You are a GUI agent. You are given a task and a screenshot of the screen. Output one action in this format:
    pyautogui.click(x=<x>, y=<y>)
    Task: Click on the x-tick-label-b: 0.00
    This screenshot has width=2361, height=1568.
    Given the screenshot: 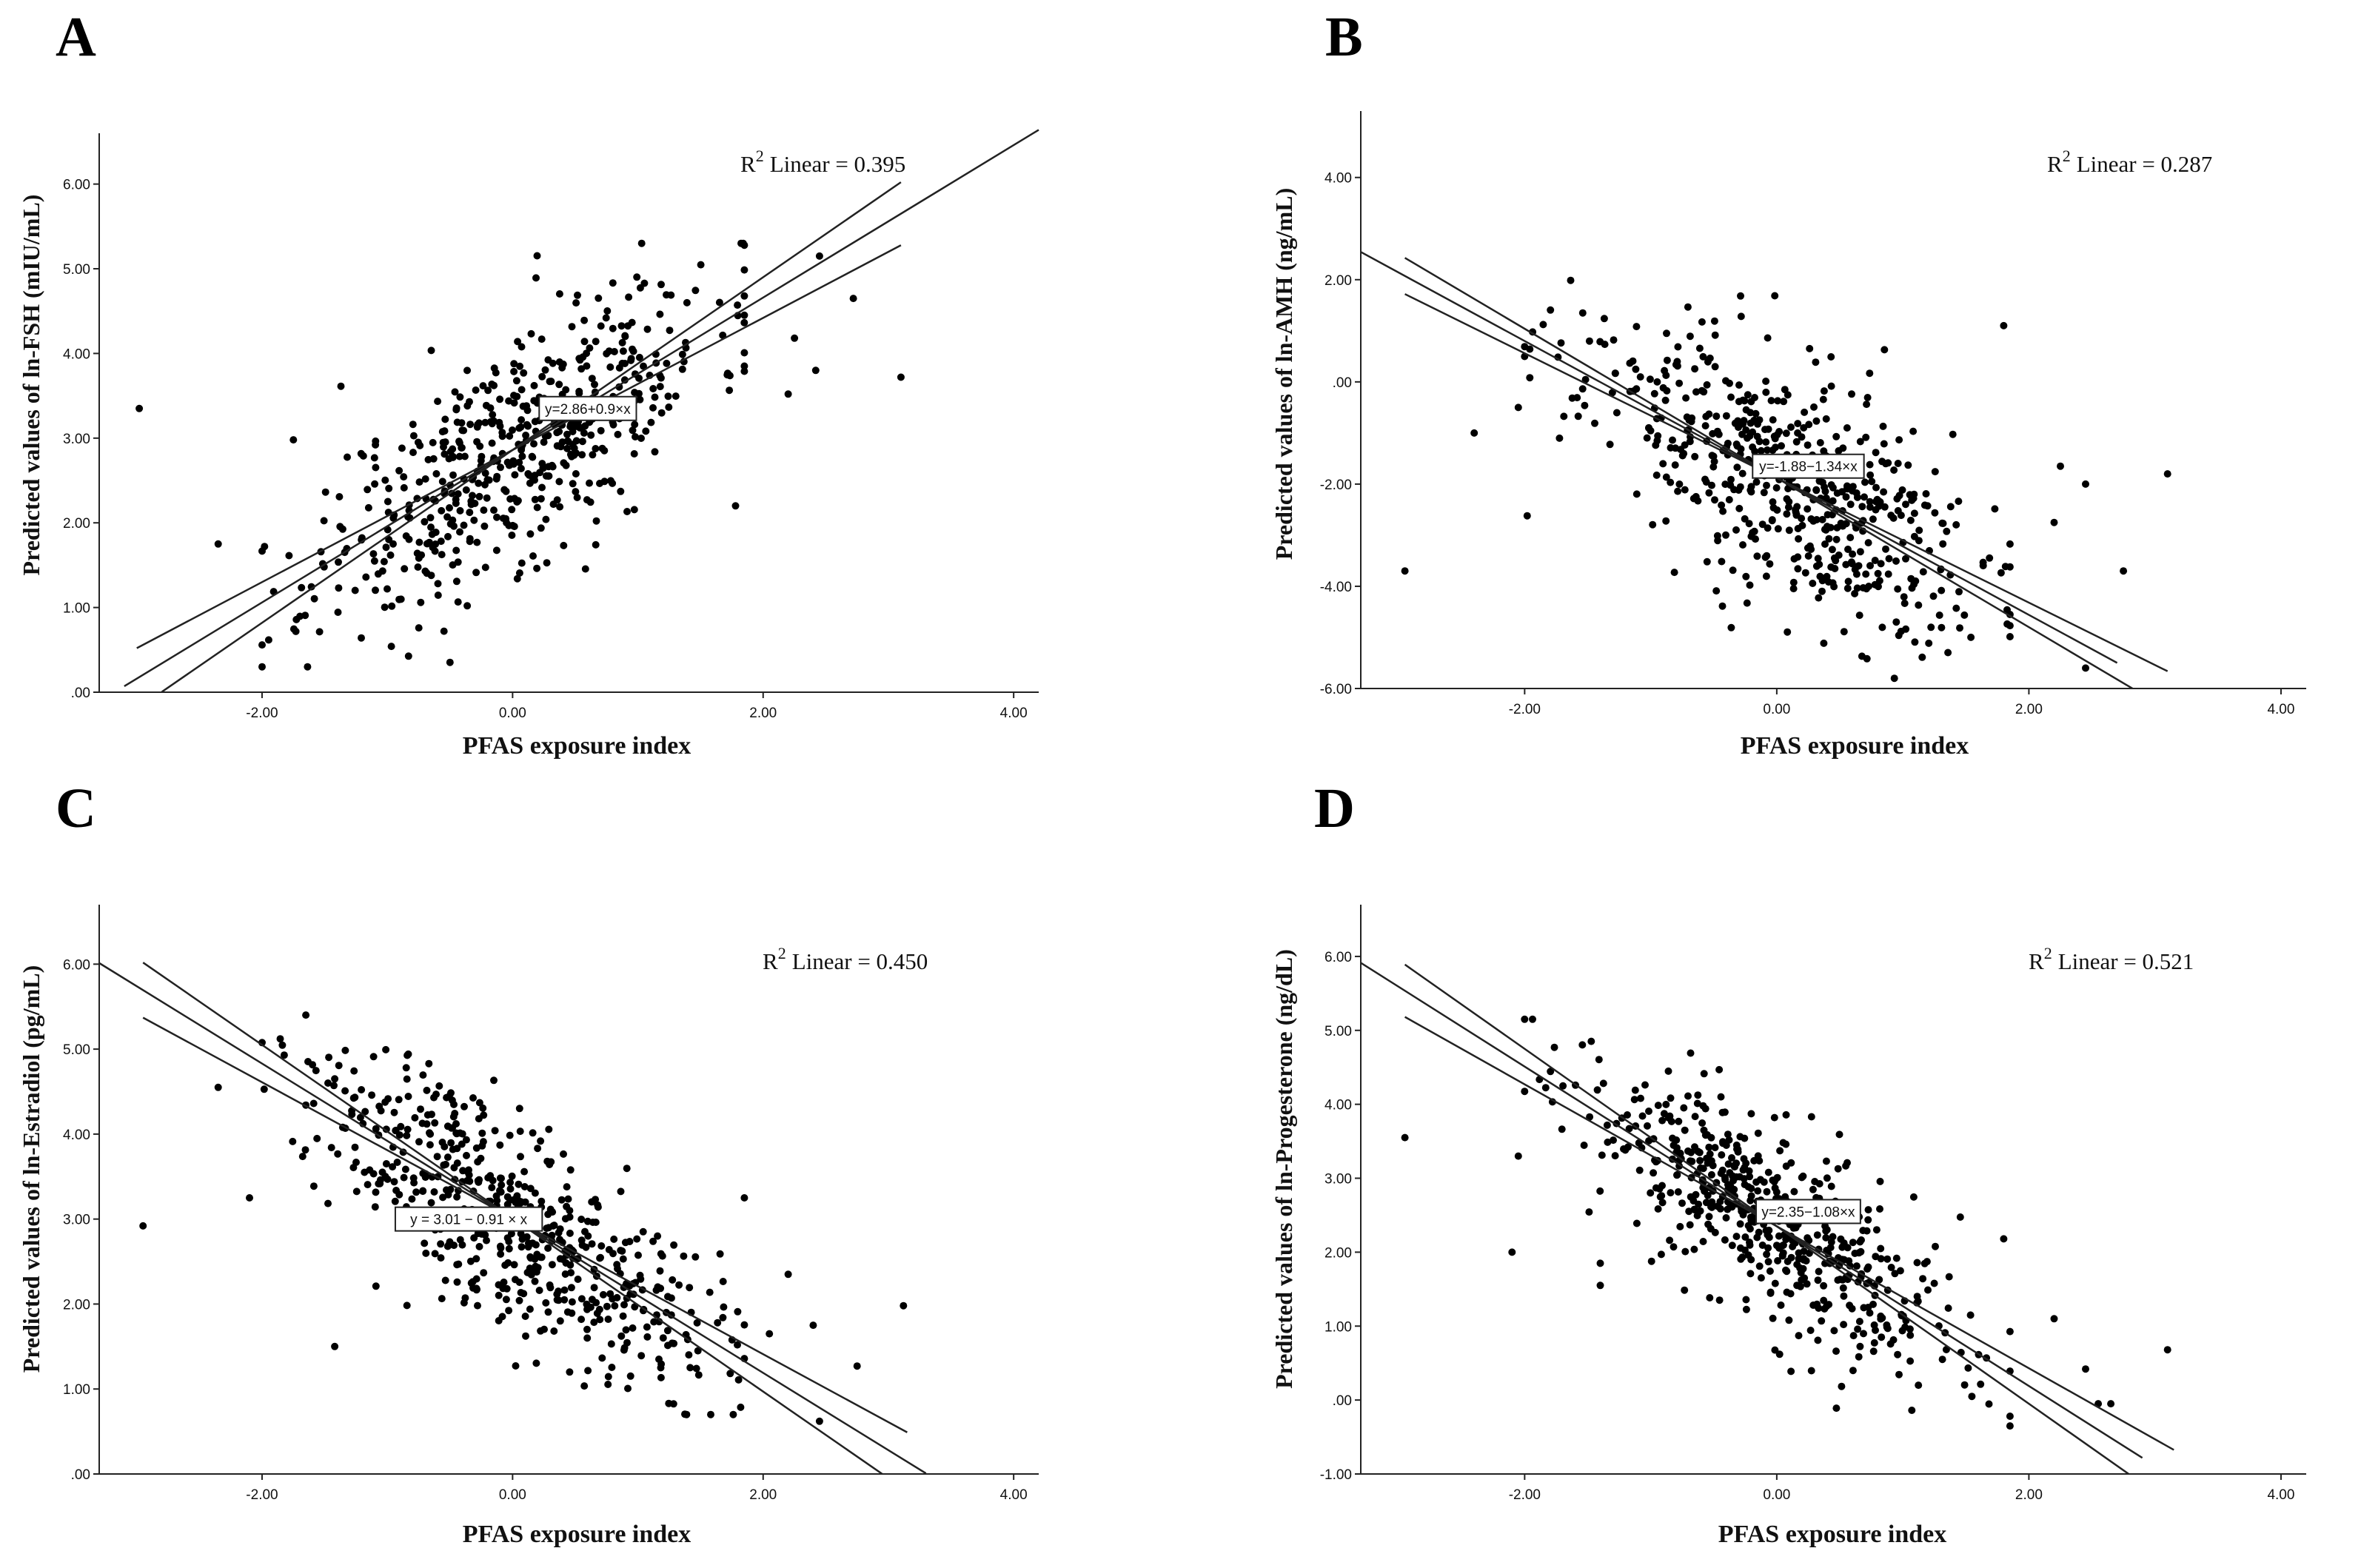 What is the action you would take?
    pyautogui.click(x=1776, y=709)
    